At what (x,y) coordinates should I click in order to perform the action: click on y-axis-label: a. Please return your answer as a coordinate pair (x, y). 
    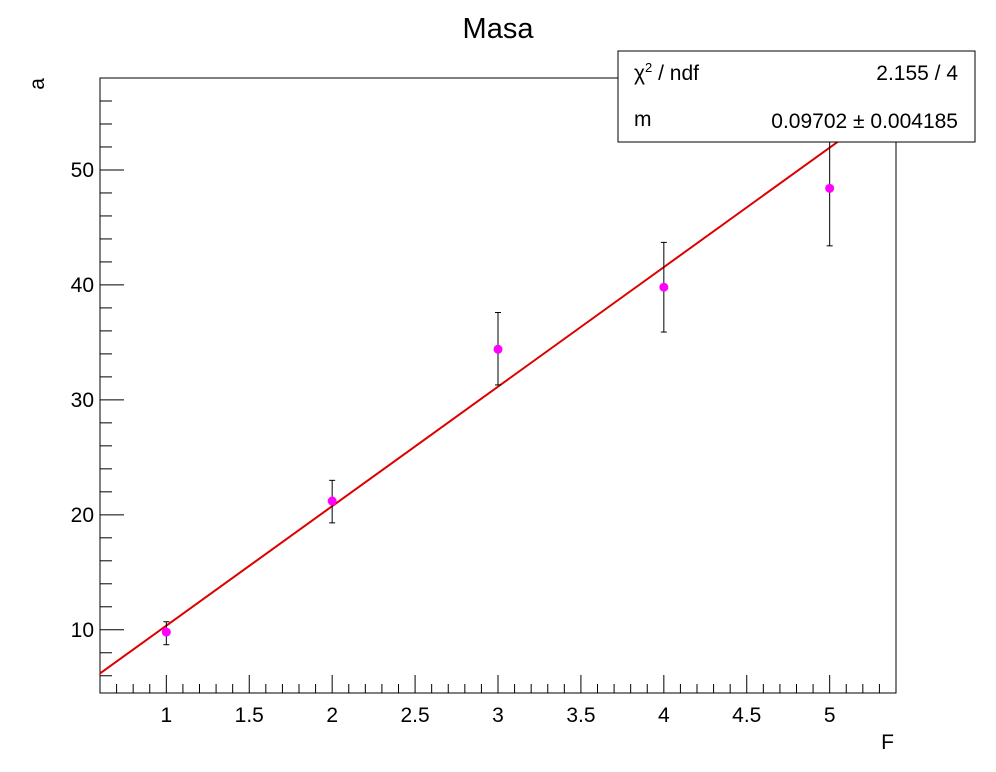
    Looking at the image, I should click on (37, 84).